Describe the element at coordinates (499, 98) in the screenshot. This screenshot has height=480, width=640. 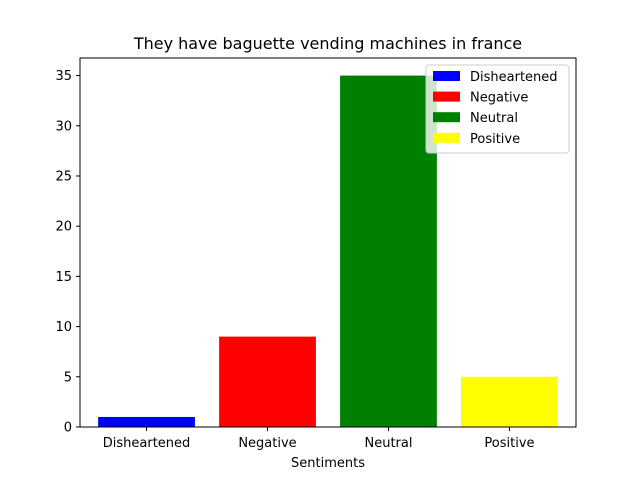
I see `legend-label-negative: Negative` at that location.